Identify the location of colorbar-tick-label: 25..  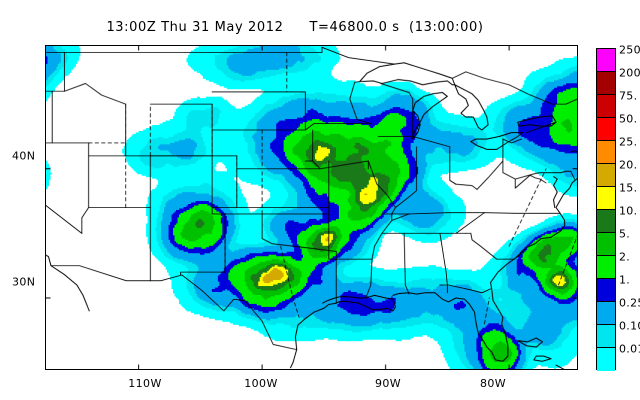
(628, 142).